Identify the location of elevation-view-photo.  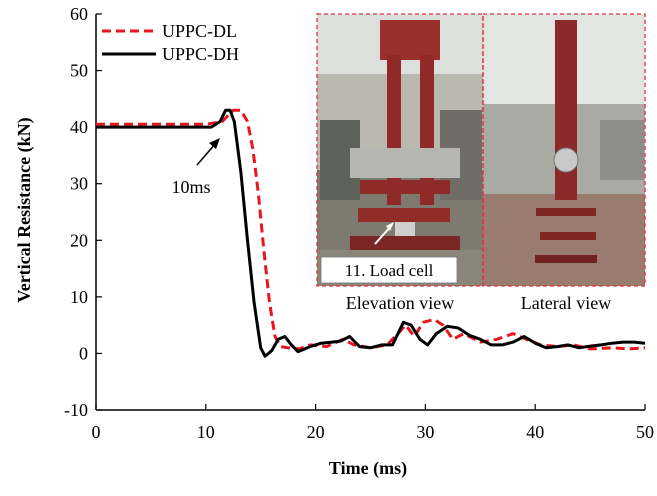
(400, 150).